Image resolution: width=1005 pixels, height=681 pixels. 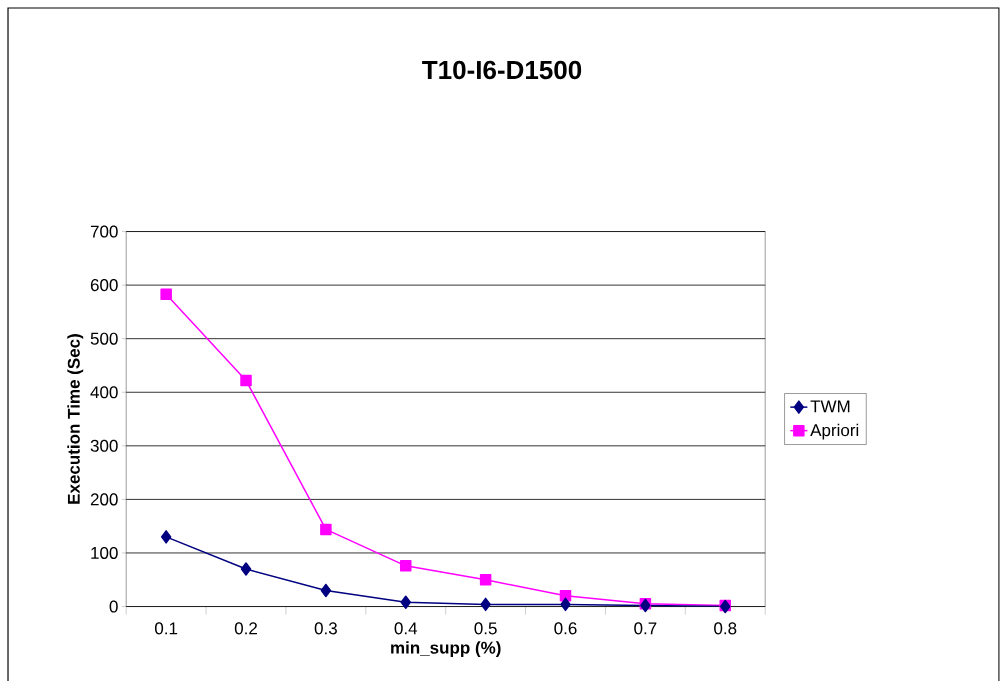 What do you see at coordinates (104, 552) in the screenshot?
I see `y-tick-label: 100` at bounding box center [104, 552].